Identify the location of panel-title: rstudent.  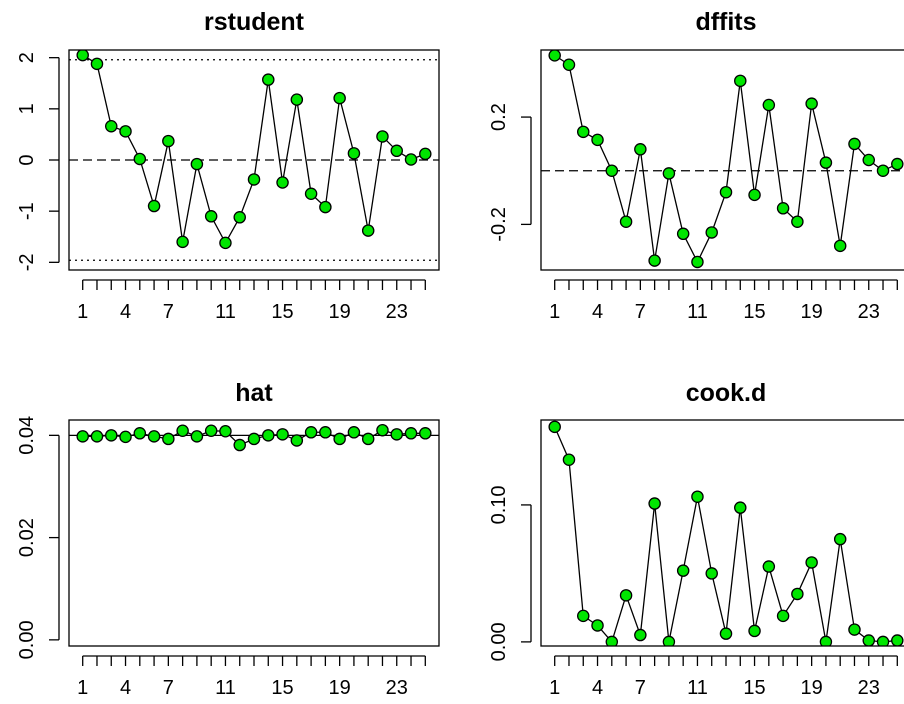
(254, 22).